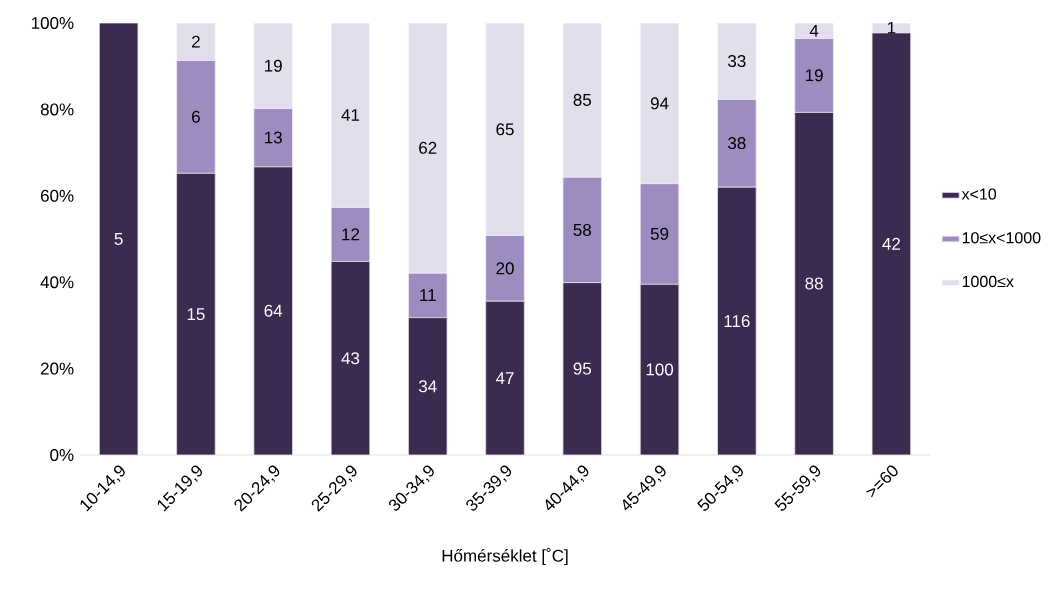 The image size is (1064, 602). Describe the element at coordinates (350, 115) in the screenshot. I see `annotation: 41` at that location.